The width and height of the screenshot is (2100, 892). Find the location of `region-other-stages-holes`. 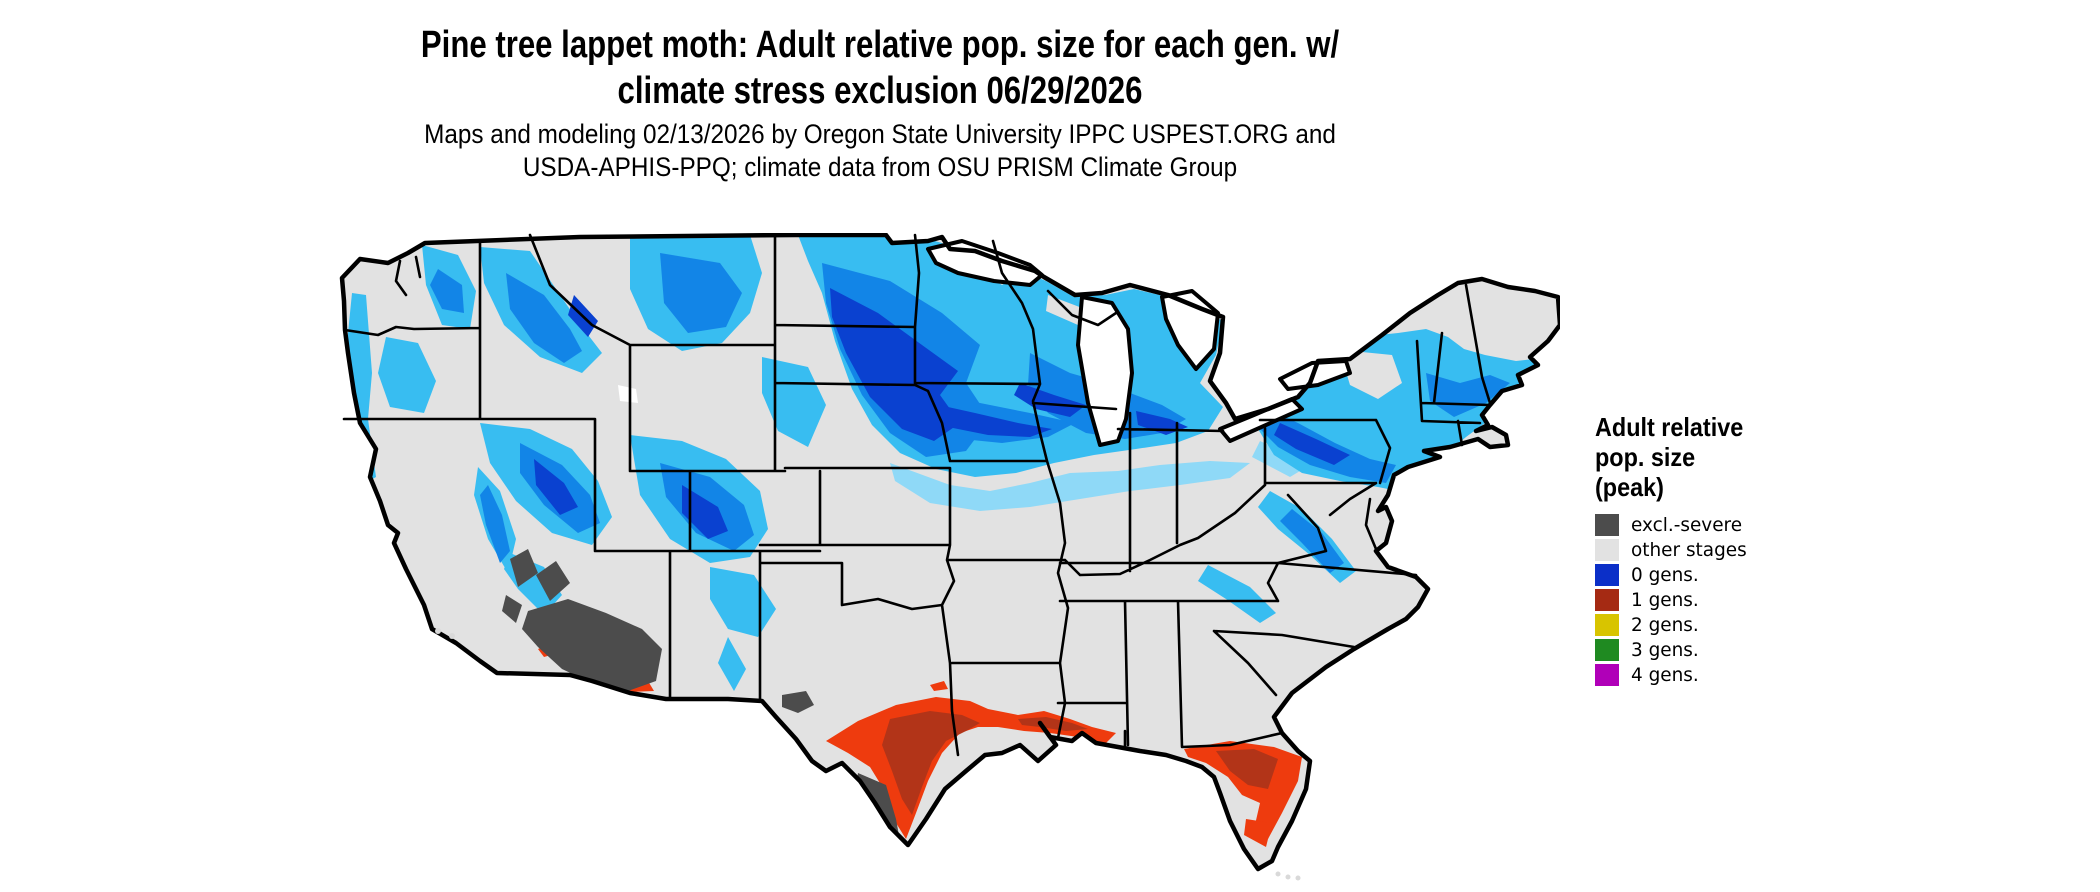

region-other-stages-holes is located at coordinates (1188, 327).